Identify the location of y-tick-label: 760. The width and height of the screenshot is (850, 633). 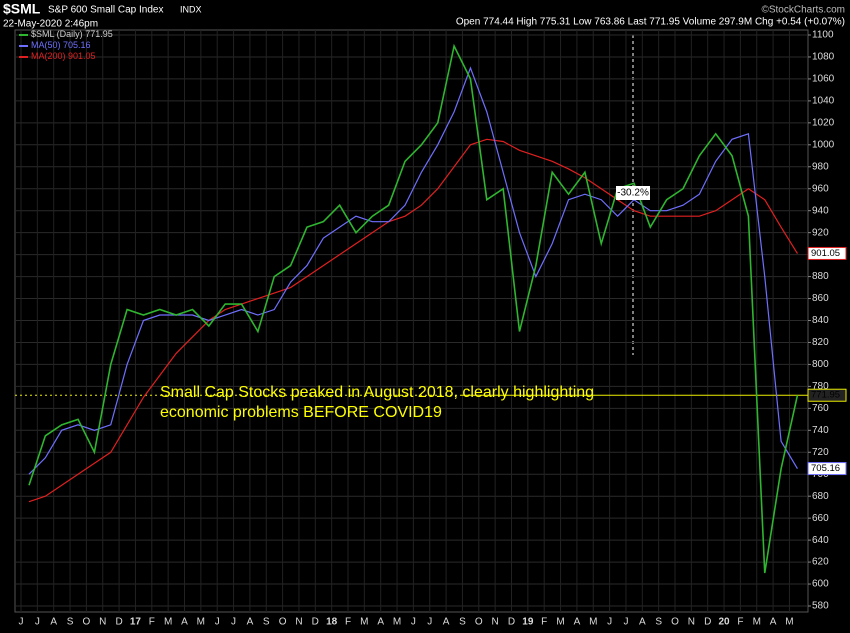
(820, 408).